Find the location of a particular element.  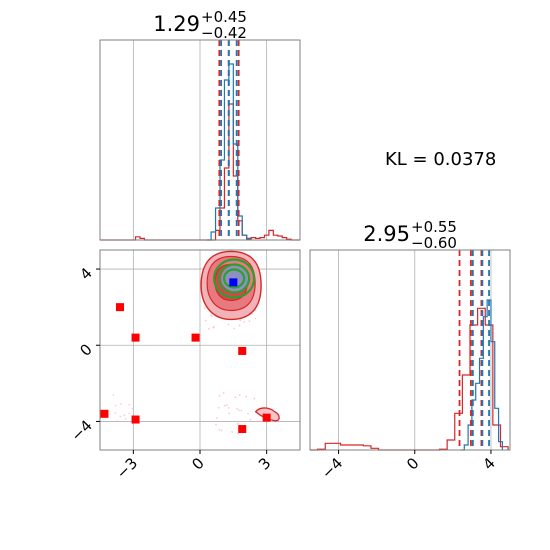

param2-marginal-panel is located at coordinates (410, 350).